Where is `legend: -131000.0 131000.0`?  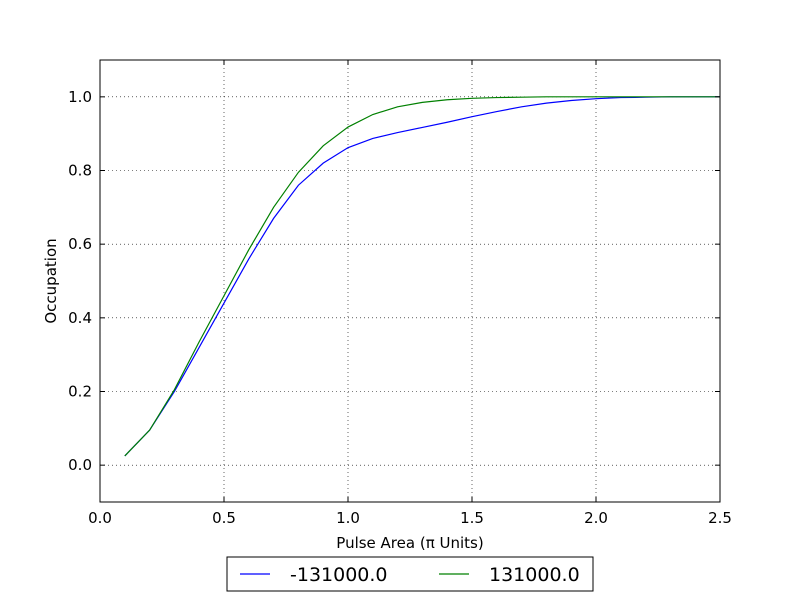 legend: -131000.0 131000.0 is located at coordinates (410, 574).